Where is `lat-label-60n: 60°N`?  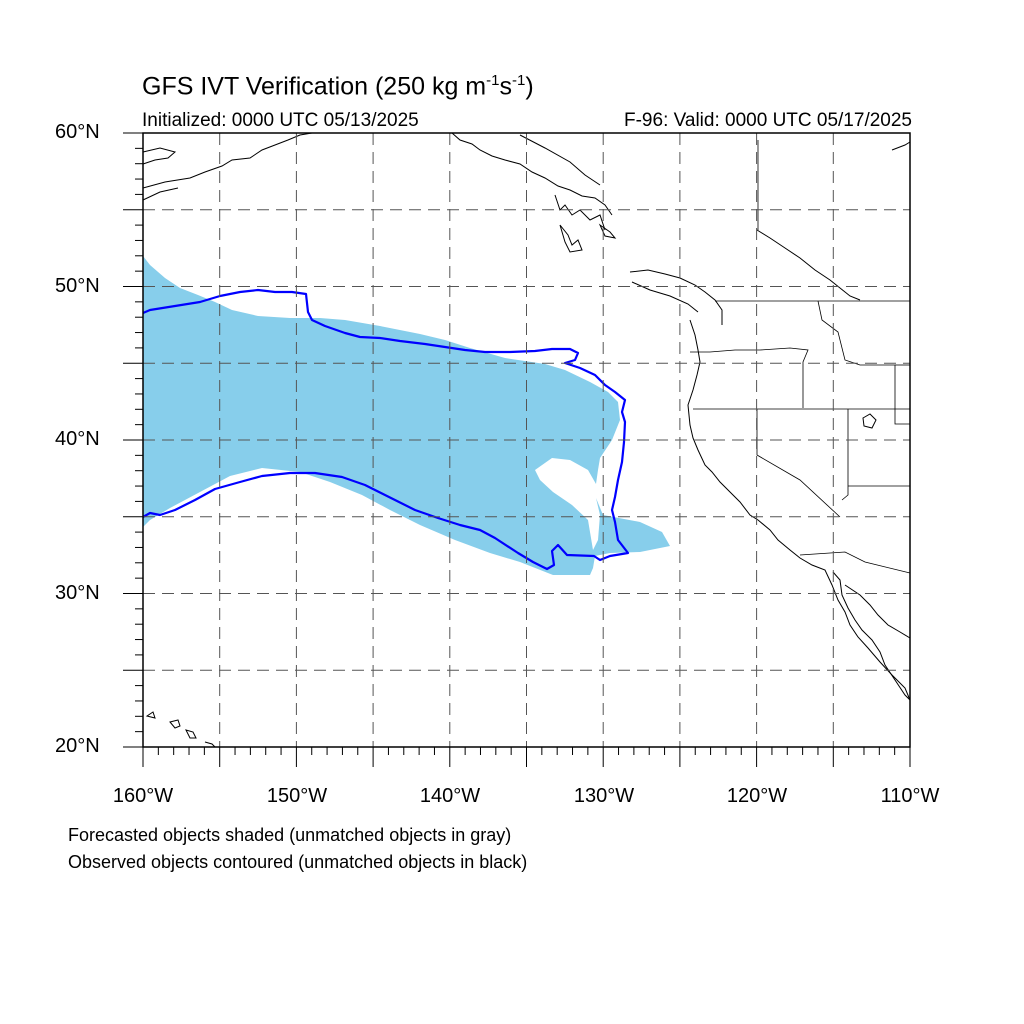 lat-label-60n: 60°N is located at coordinates (77, 132).